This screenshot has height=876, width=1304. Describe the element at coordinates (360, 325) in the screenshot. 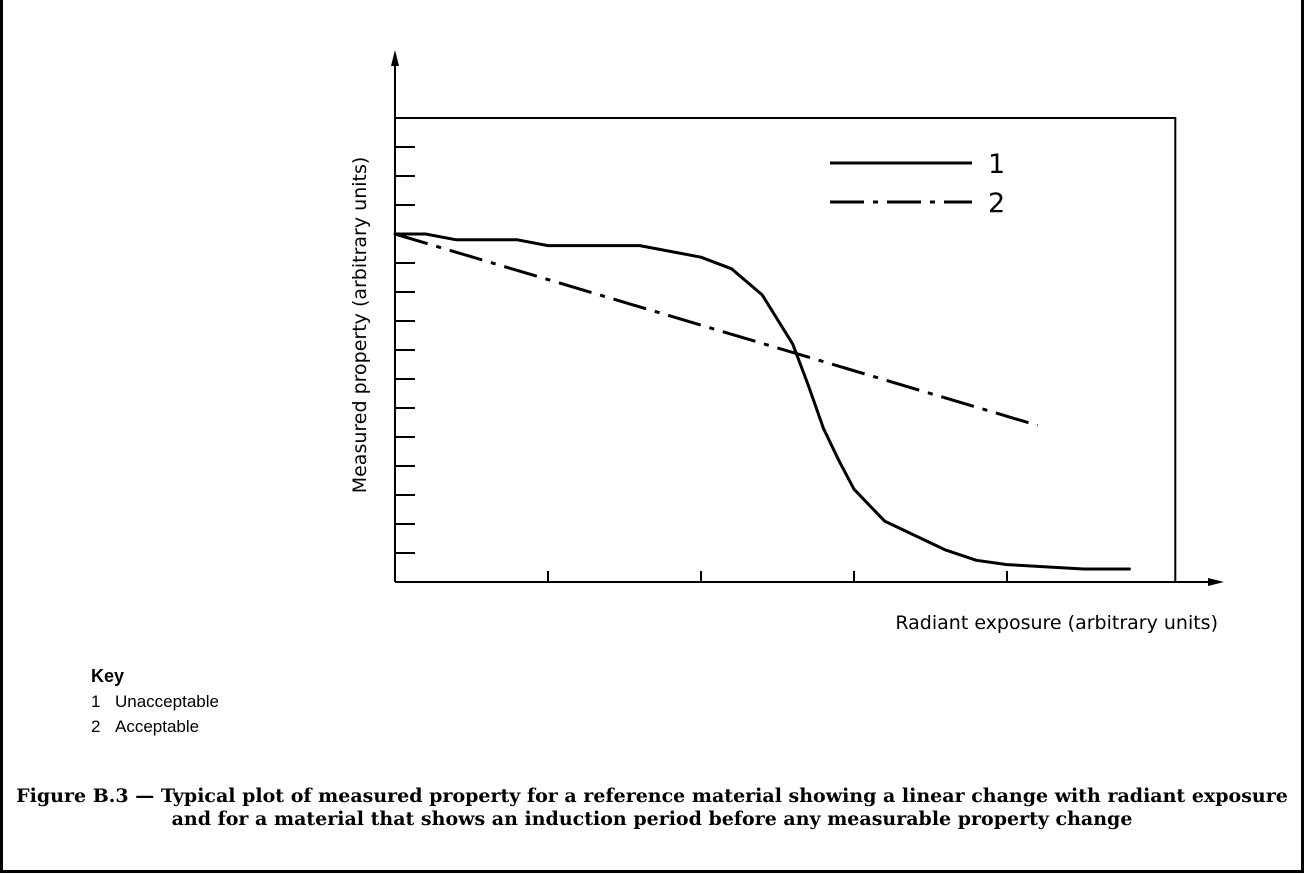

I see `y-axis-label: Measured property (arbitrary units)` at that location.